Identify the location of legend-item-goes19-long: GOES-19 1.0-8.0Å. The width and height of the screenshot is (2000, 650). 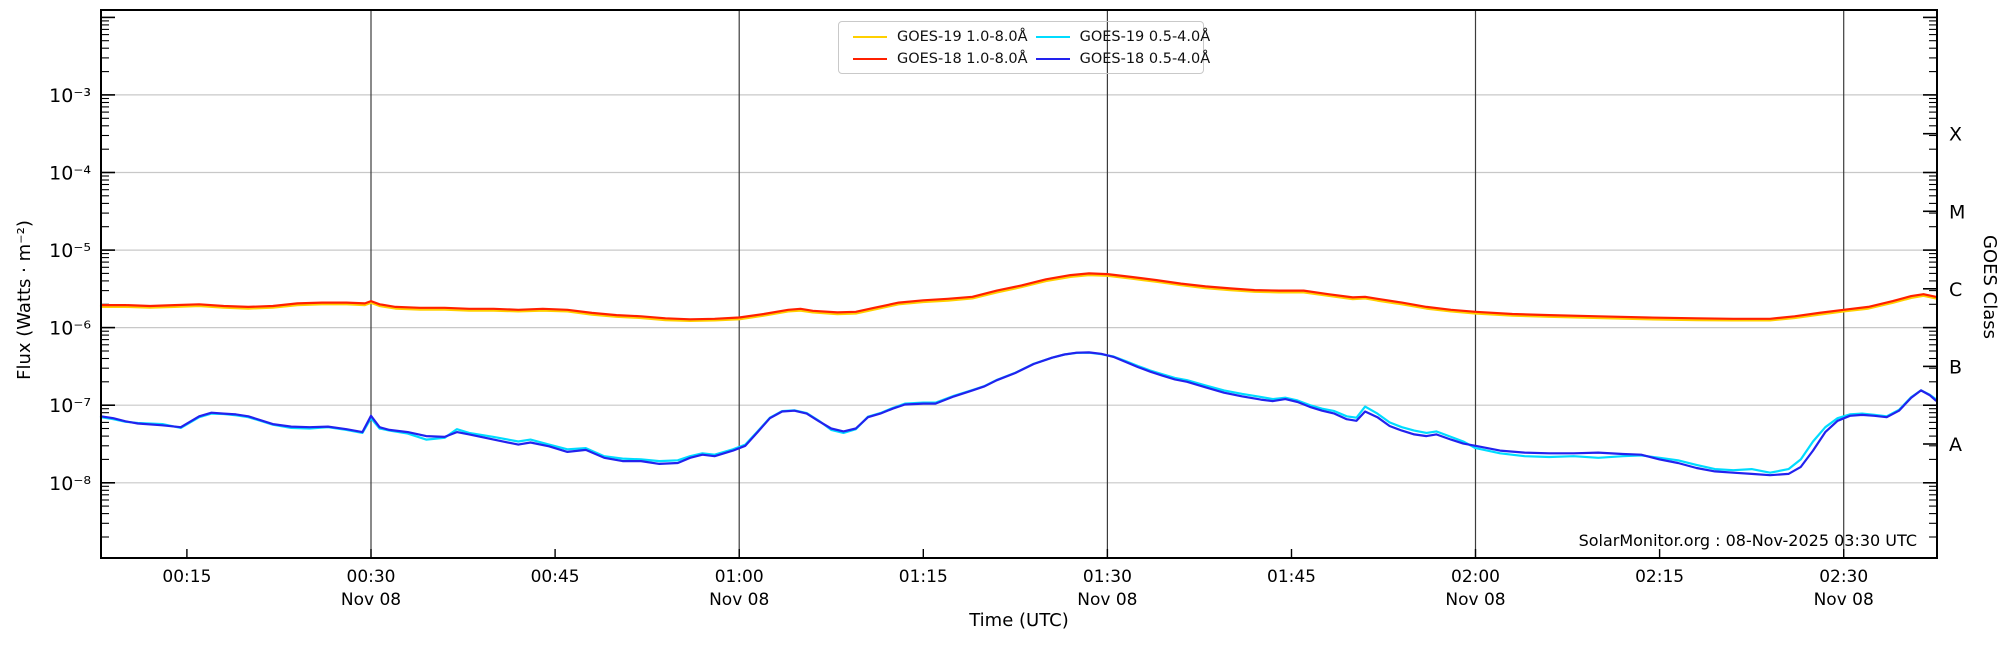
(940, 37).